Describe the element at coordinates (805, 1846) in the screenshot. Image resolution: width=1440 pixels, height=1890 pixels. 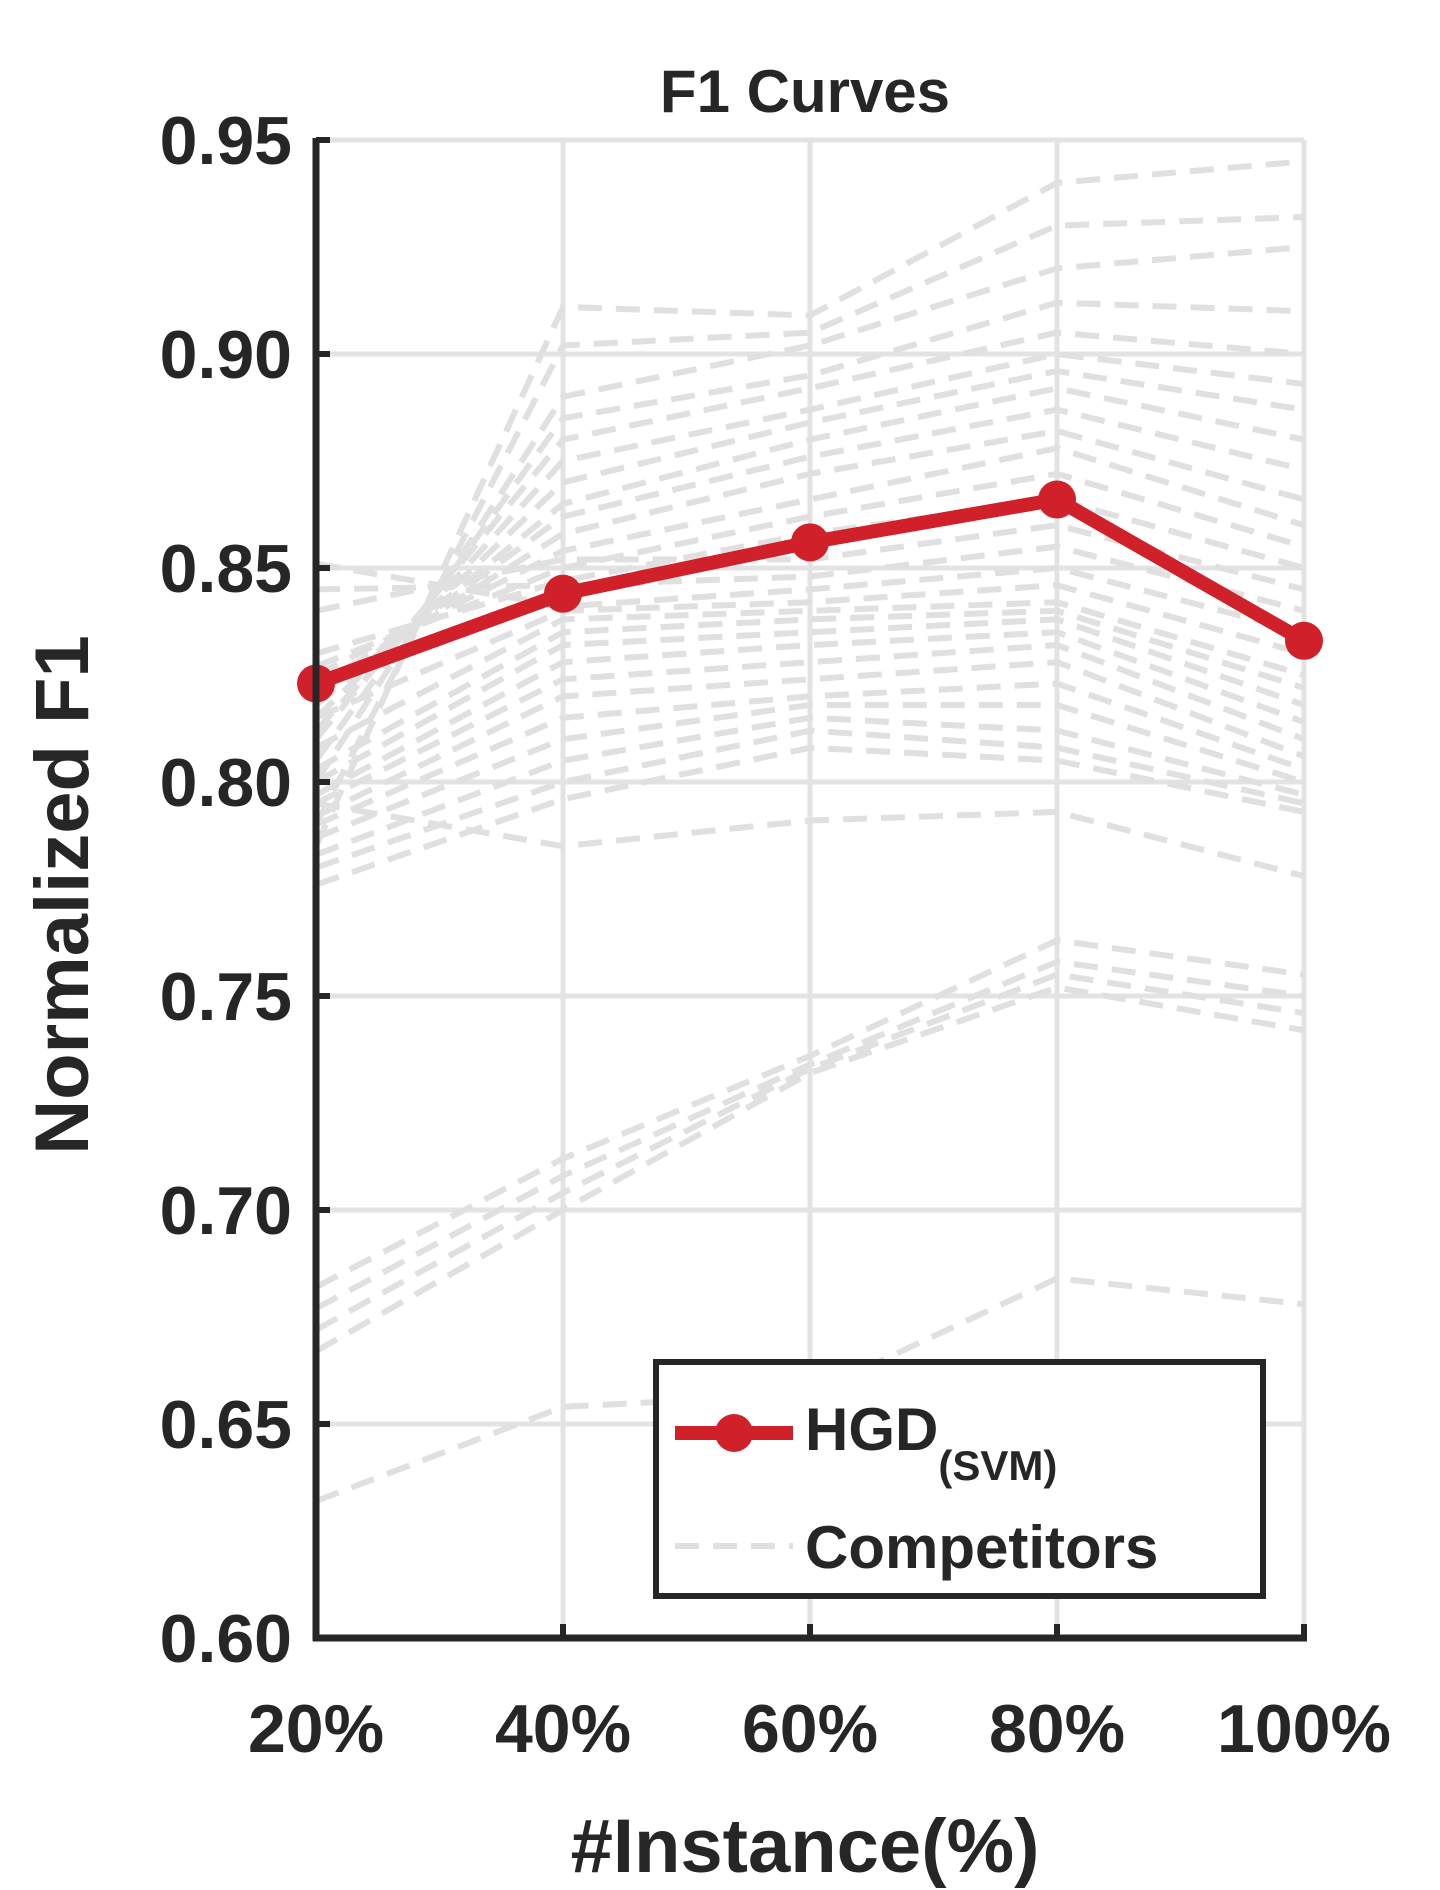
I see `x-axis-label: #Instance(%)` at that location.